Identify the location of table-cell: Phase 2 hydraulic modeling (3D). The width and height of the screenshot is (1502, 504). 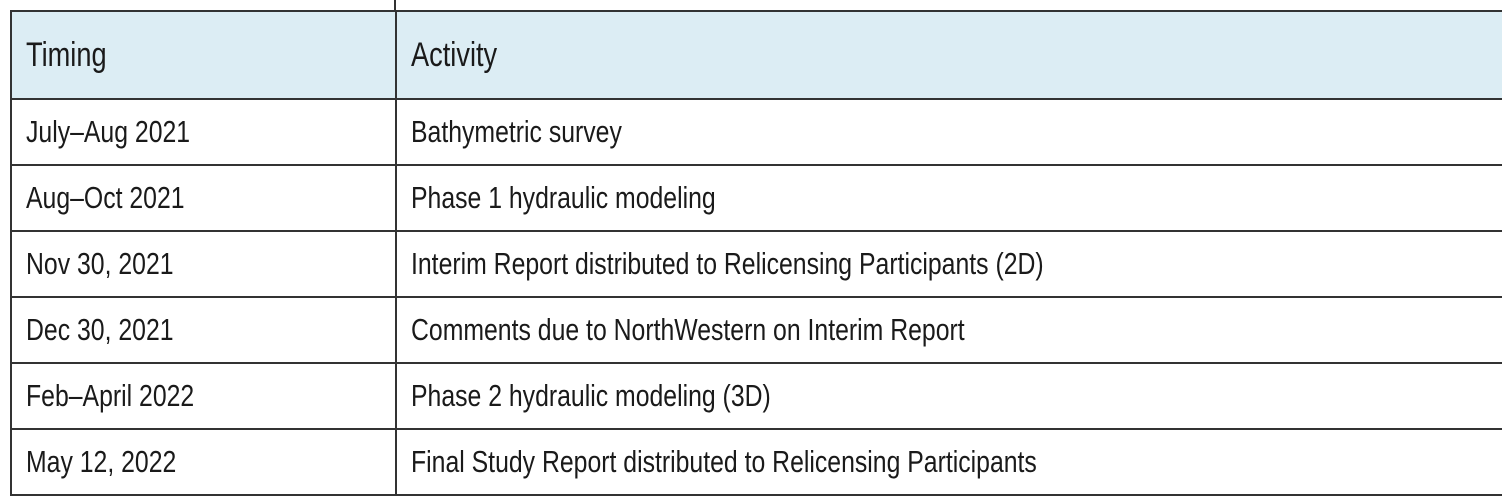
(948, 396).